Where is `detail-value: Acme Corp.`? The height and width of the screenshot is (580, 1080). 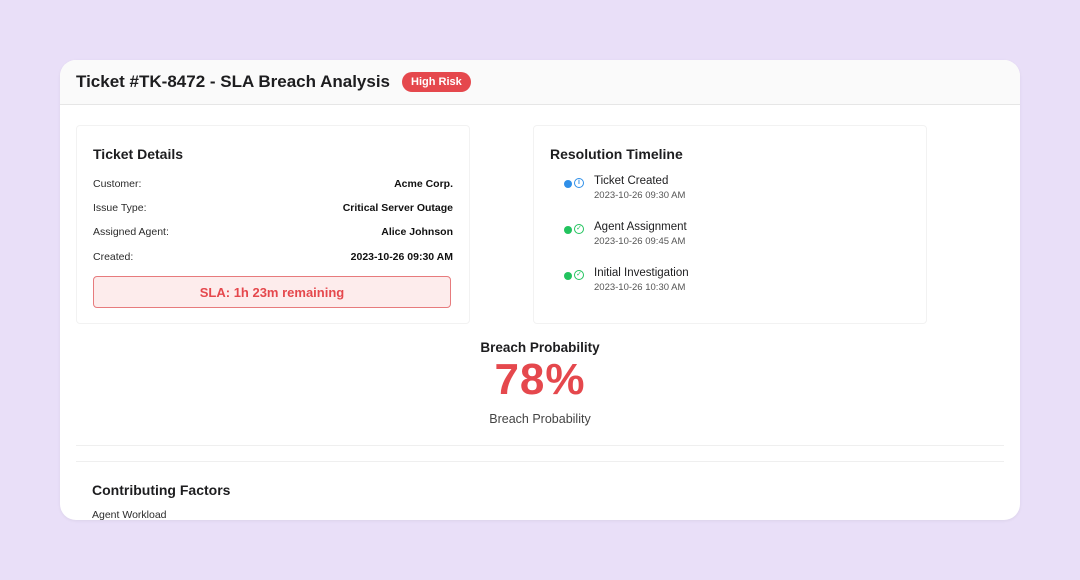
detail-value: Acme Corp. is located at coordinates (423, 184).